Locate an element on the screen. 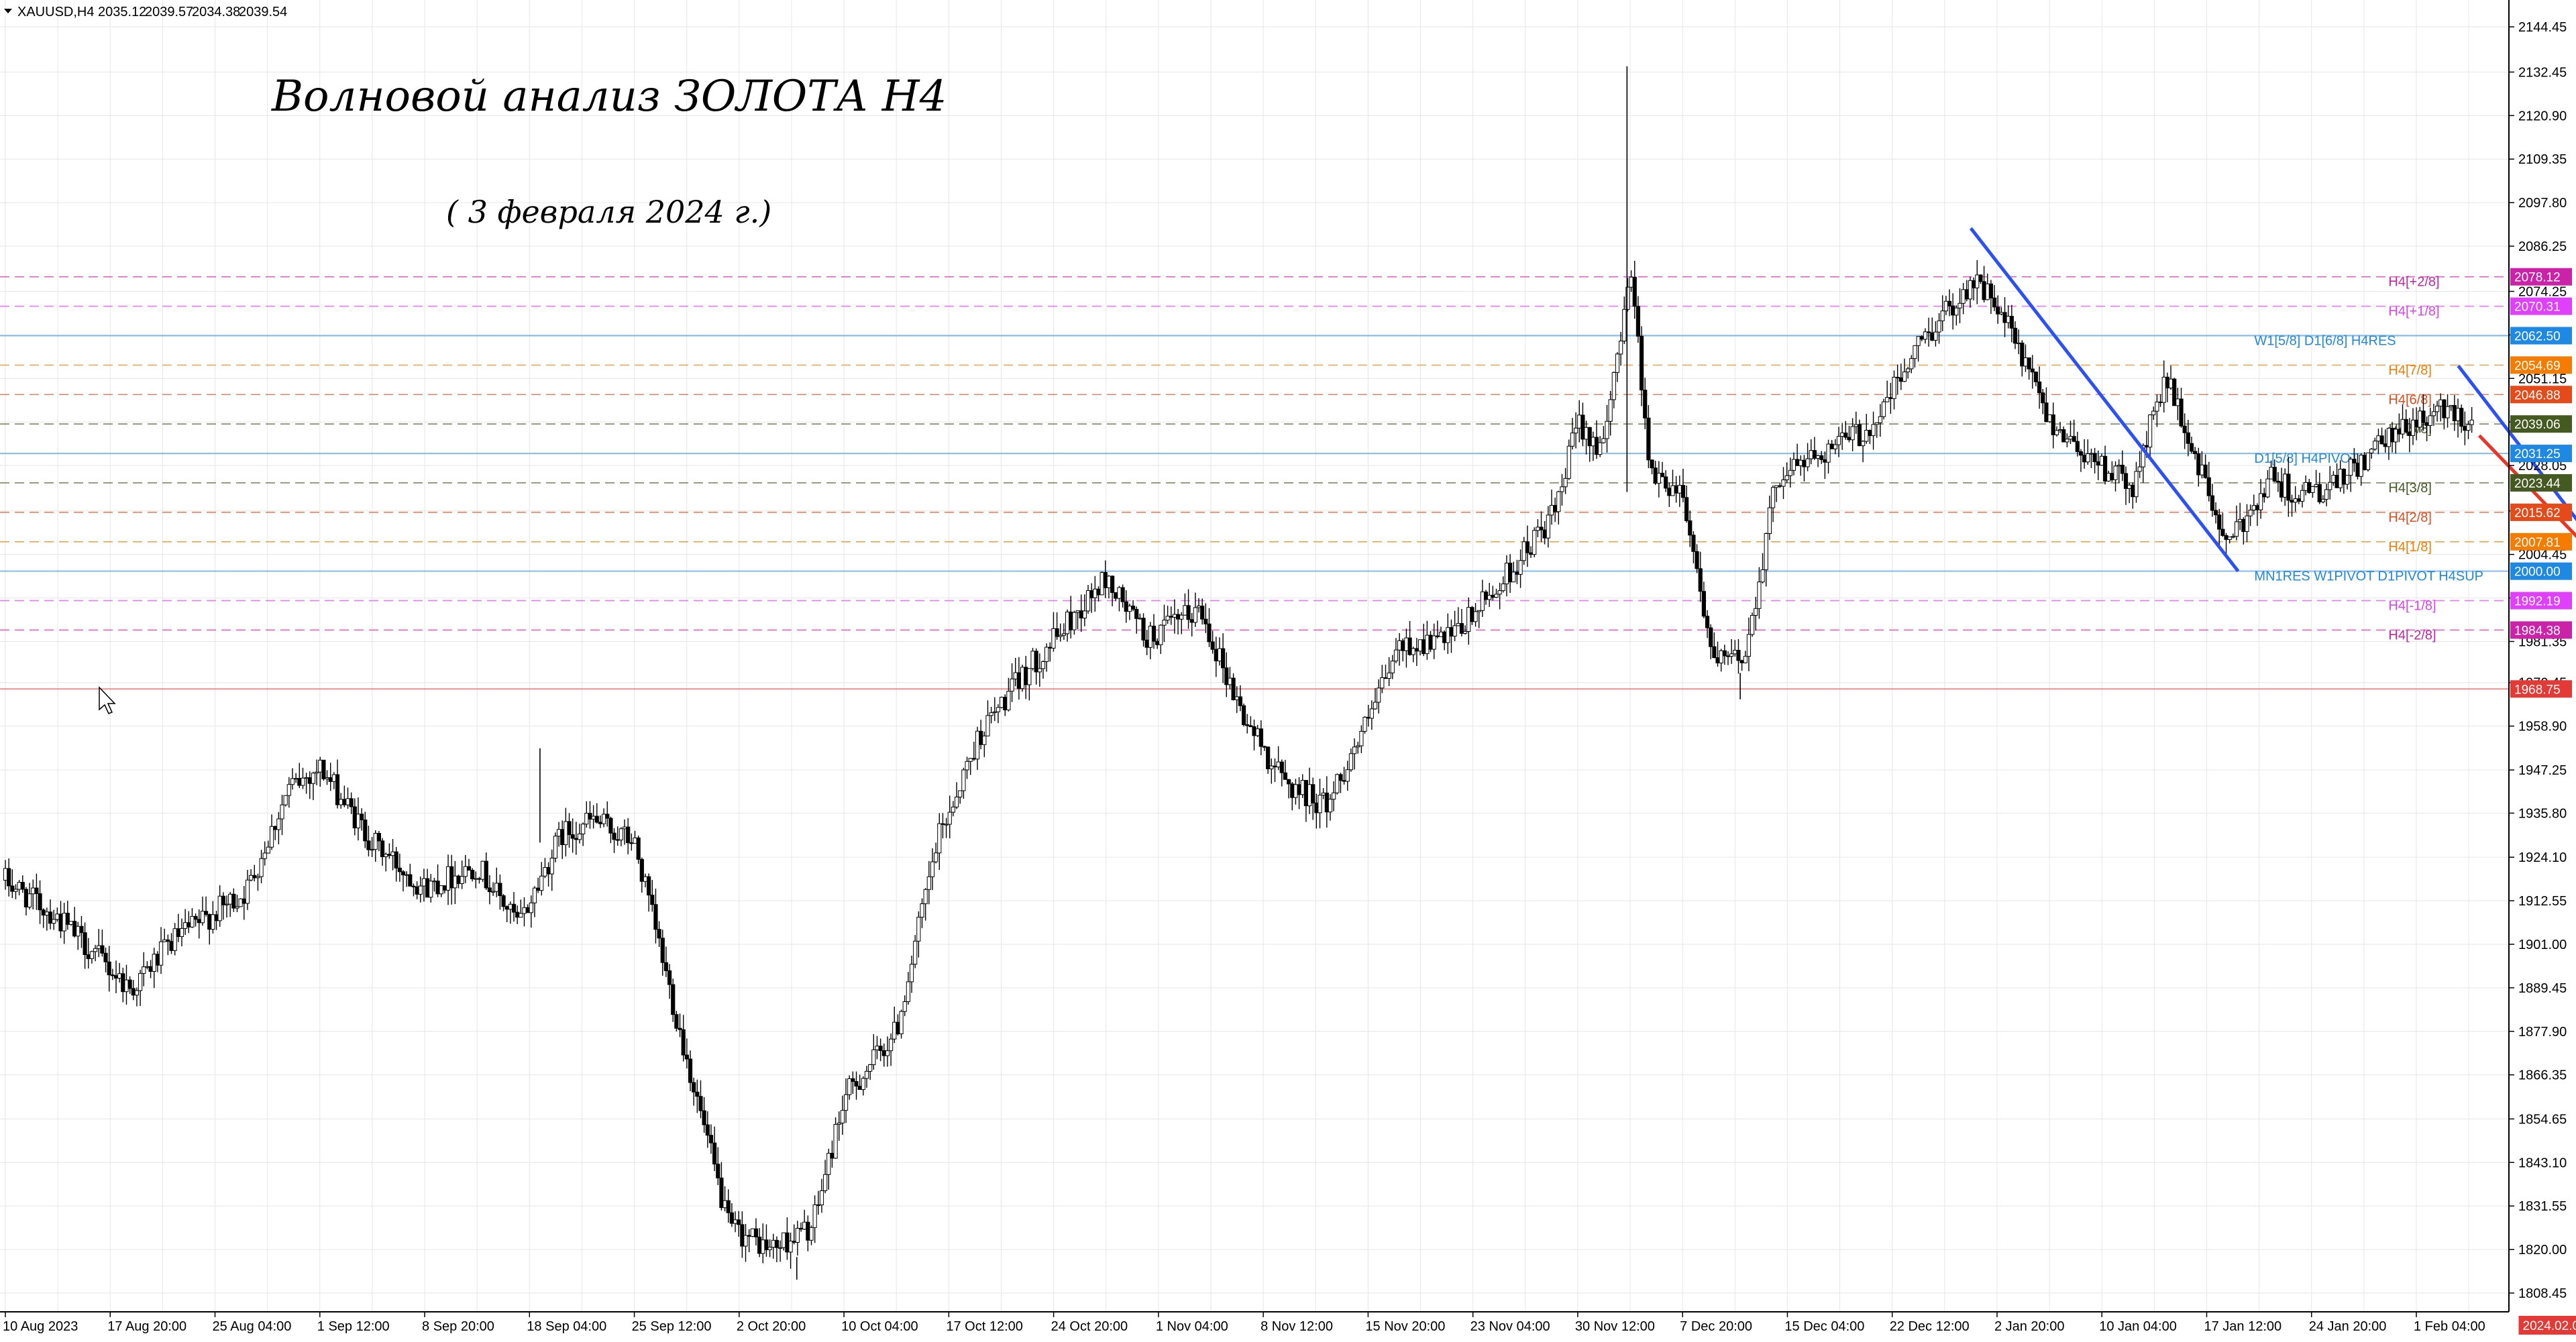 This screenshot has width=2576, height=1342. price-tick-label: 1958.90 is located at coordinates (2542, 727).